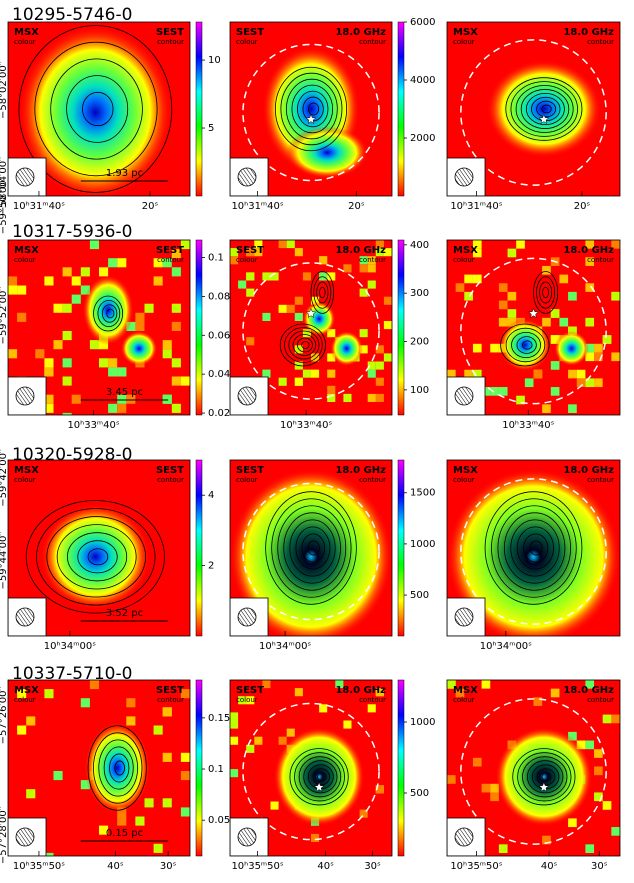  I want to click on source-star, so click(544, 119).